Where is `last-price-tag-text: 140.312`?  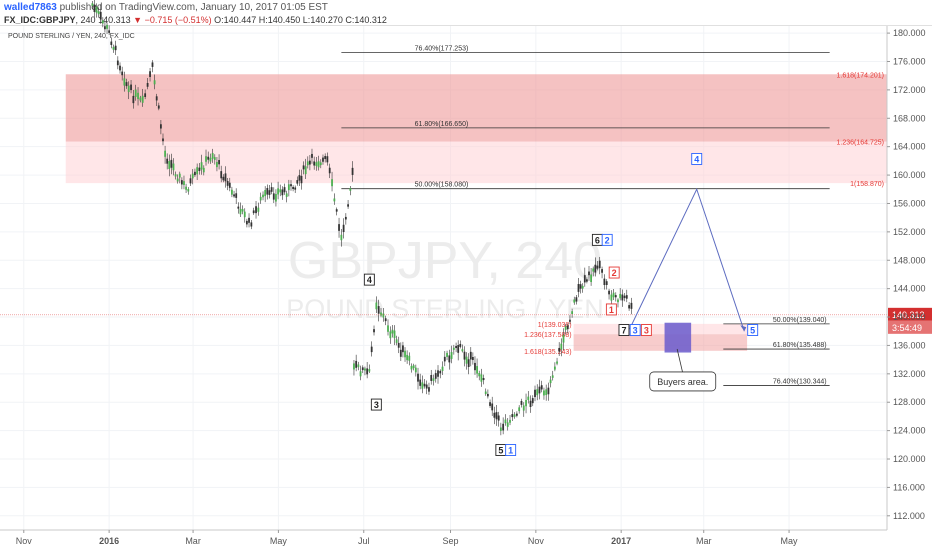 last-price-tag-text: 140.312 is located at coordinates (908, 315).